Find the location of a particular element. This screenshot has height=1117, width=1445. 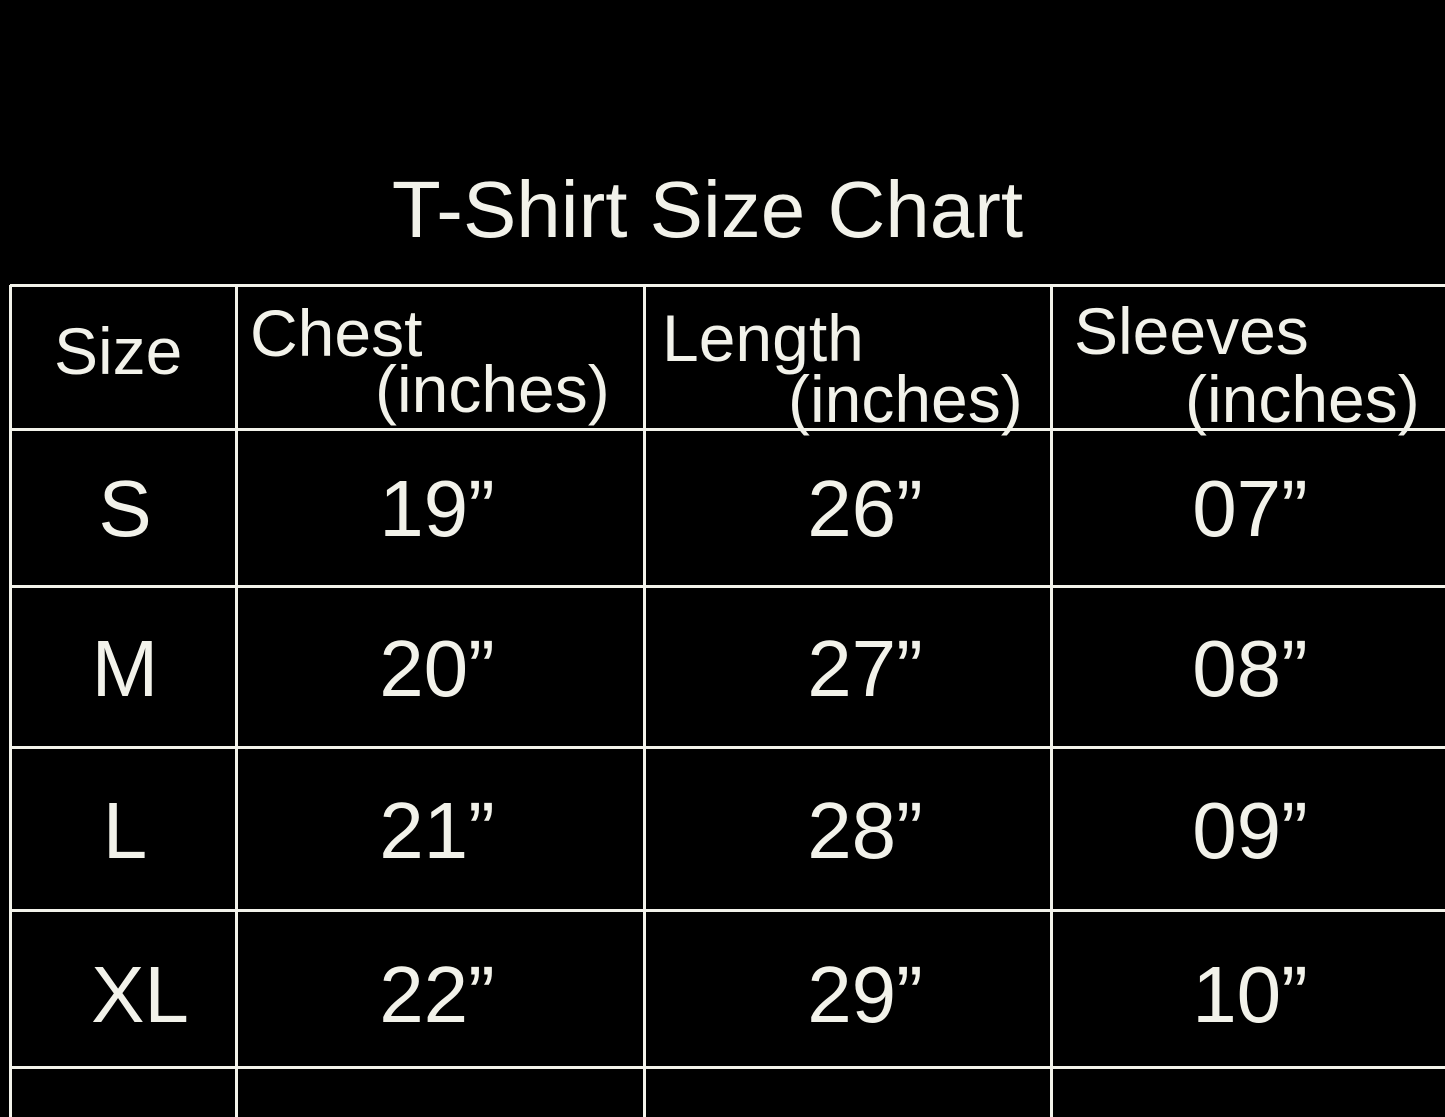

size-cell: XL is located at coordinates (140, 994).